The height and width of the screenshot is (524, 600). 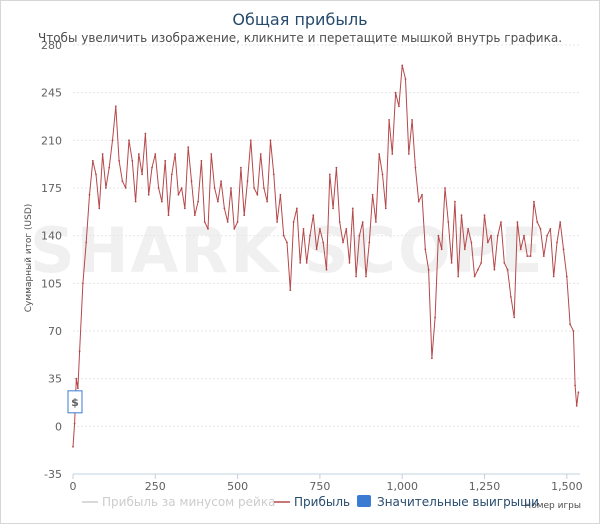 I want to click on big-win-flag, so click(x=75, y=402).